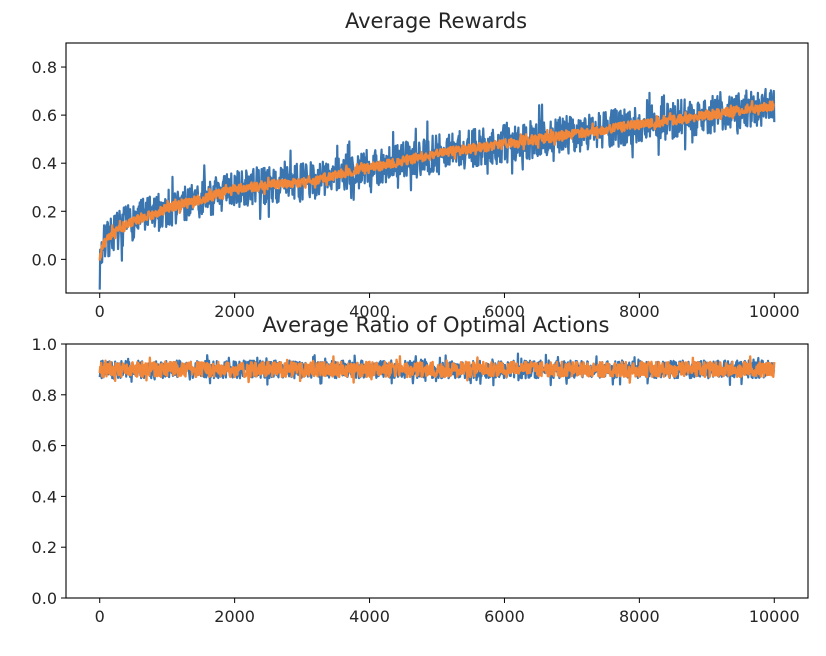  What do you see at coordinates (44, 163) in the screenshot?
I see `rewards-y-tick-label: 0.4` at bounding box center [44, 163].